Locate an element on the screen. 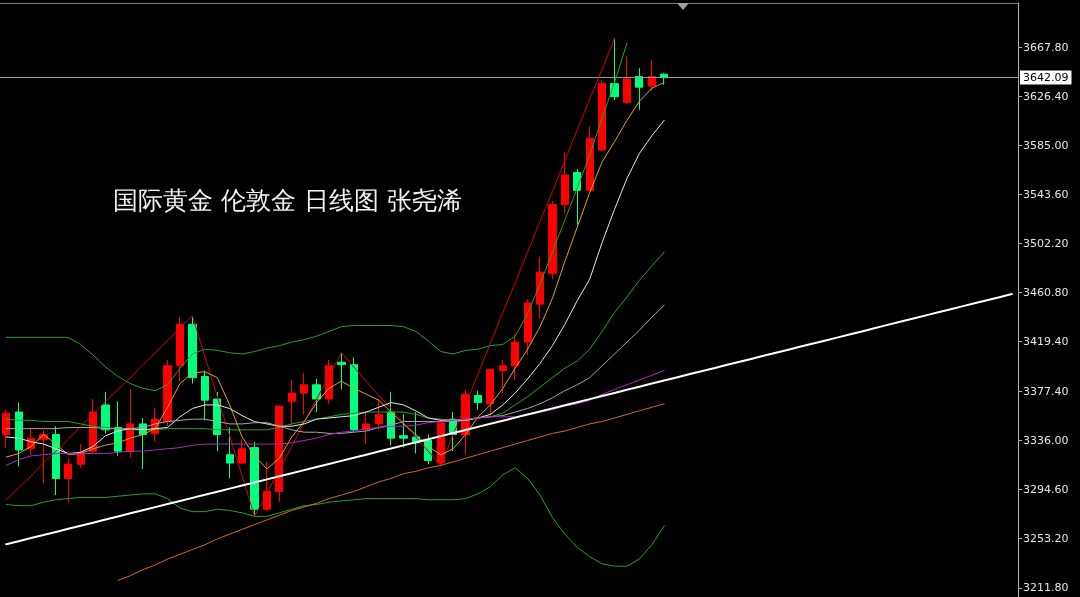 This screenshot has height=597, width=1080. y-tick-label: 3585.00 is located at coordinates (1046, 145).